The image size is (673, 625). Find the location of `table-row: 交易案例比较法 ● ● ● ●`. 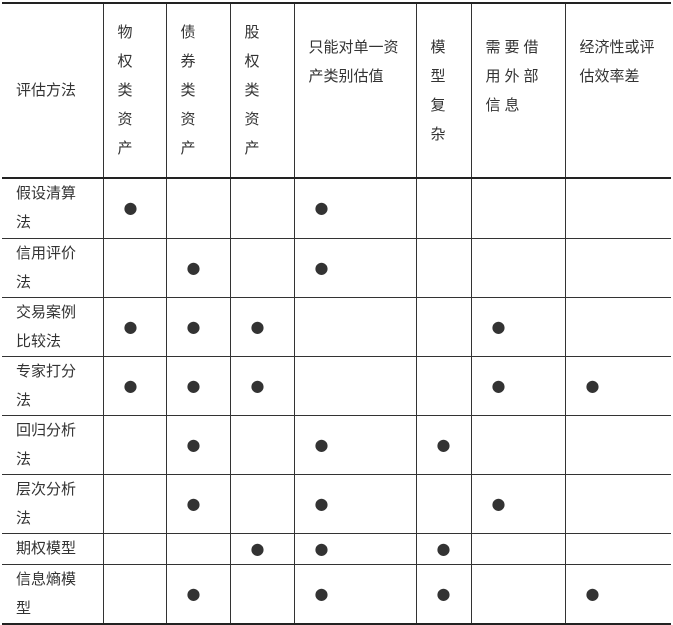

table-row: 交易案例比较法 ● ● ● ● is located at coordinates (336, 327).